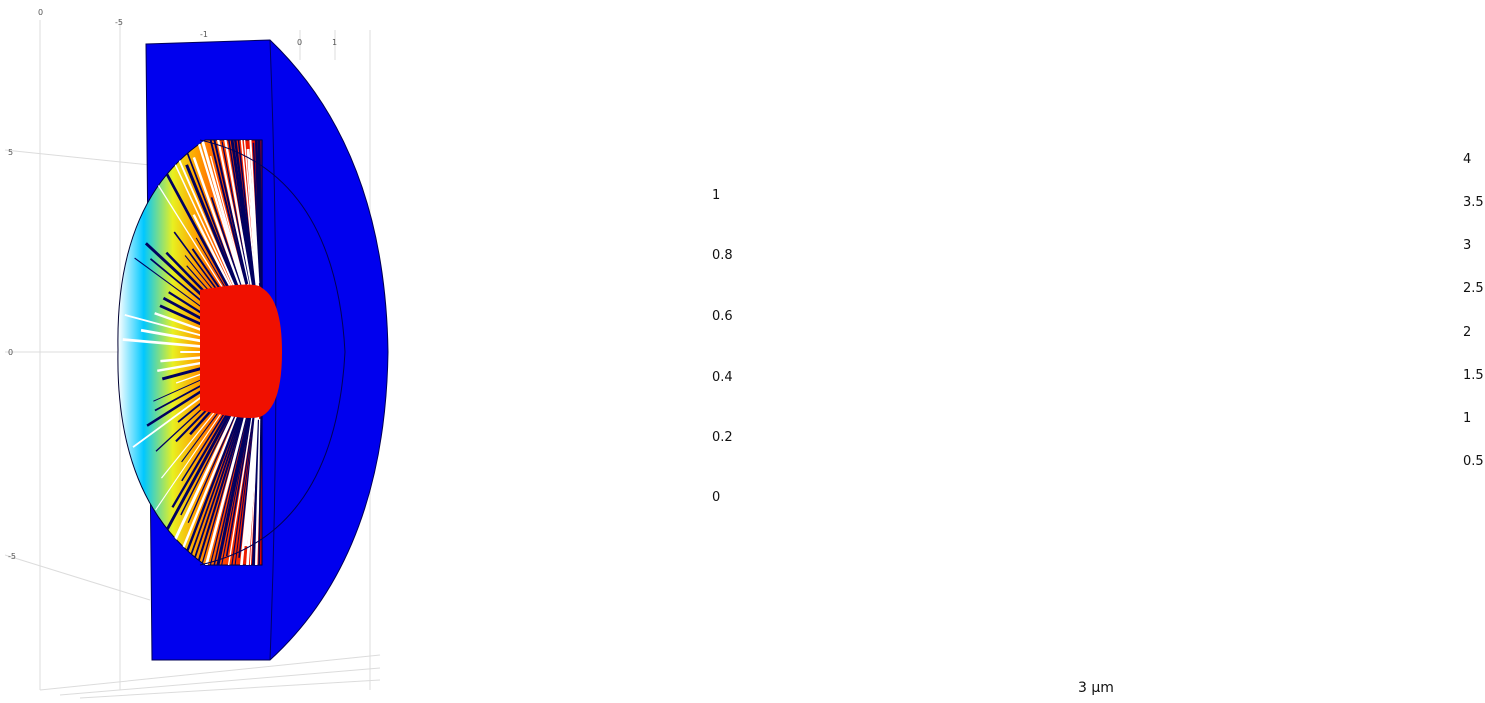 This screenshot has width=1485, height=703. What do you see at coordinates (1467, 245) in the screenshot?
I see `colorbar-2-tick-label: 3` at bounding box center [1467, 245].